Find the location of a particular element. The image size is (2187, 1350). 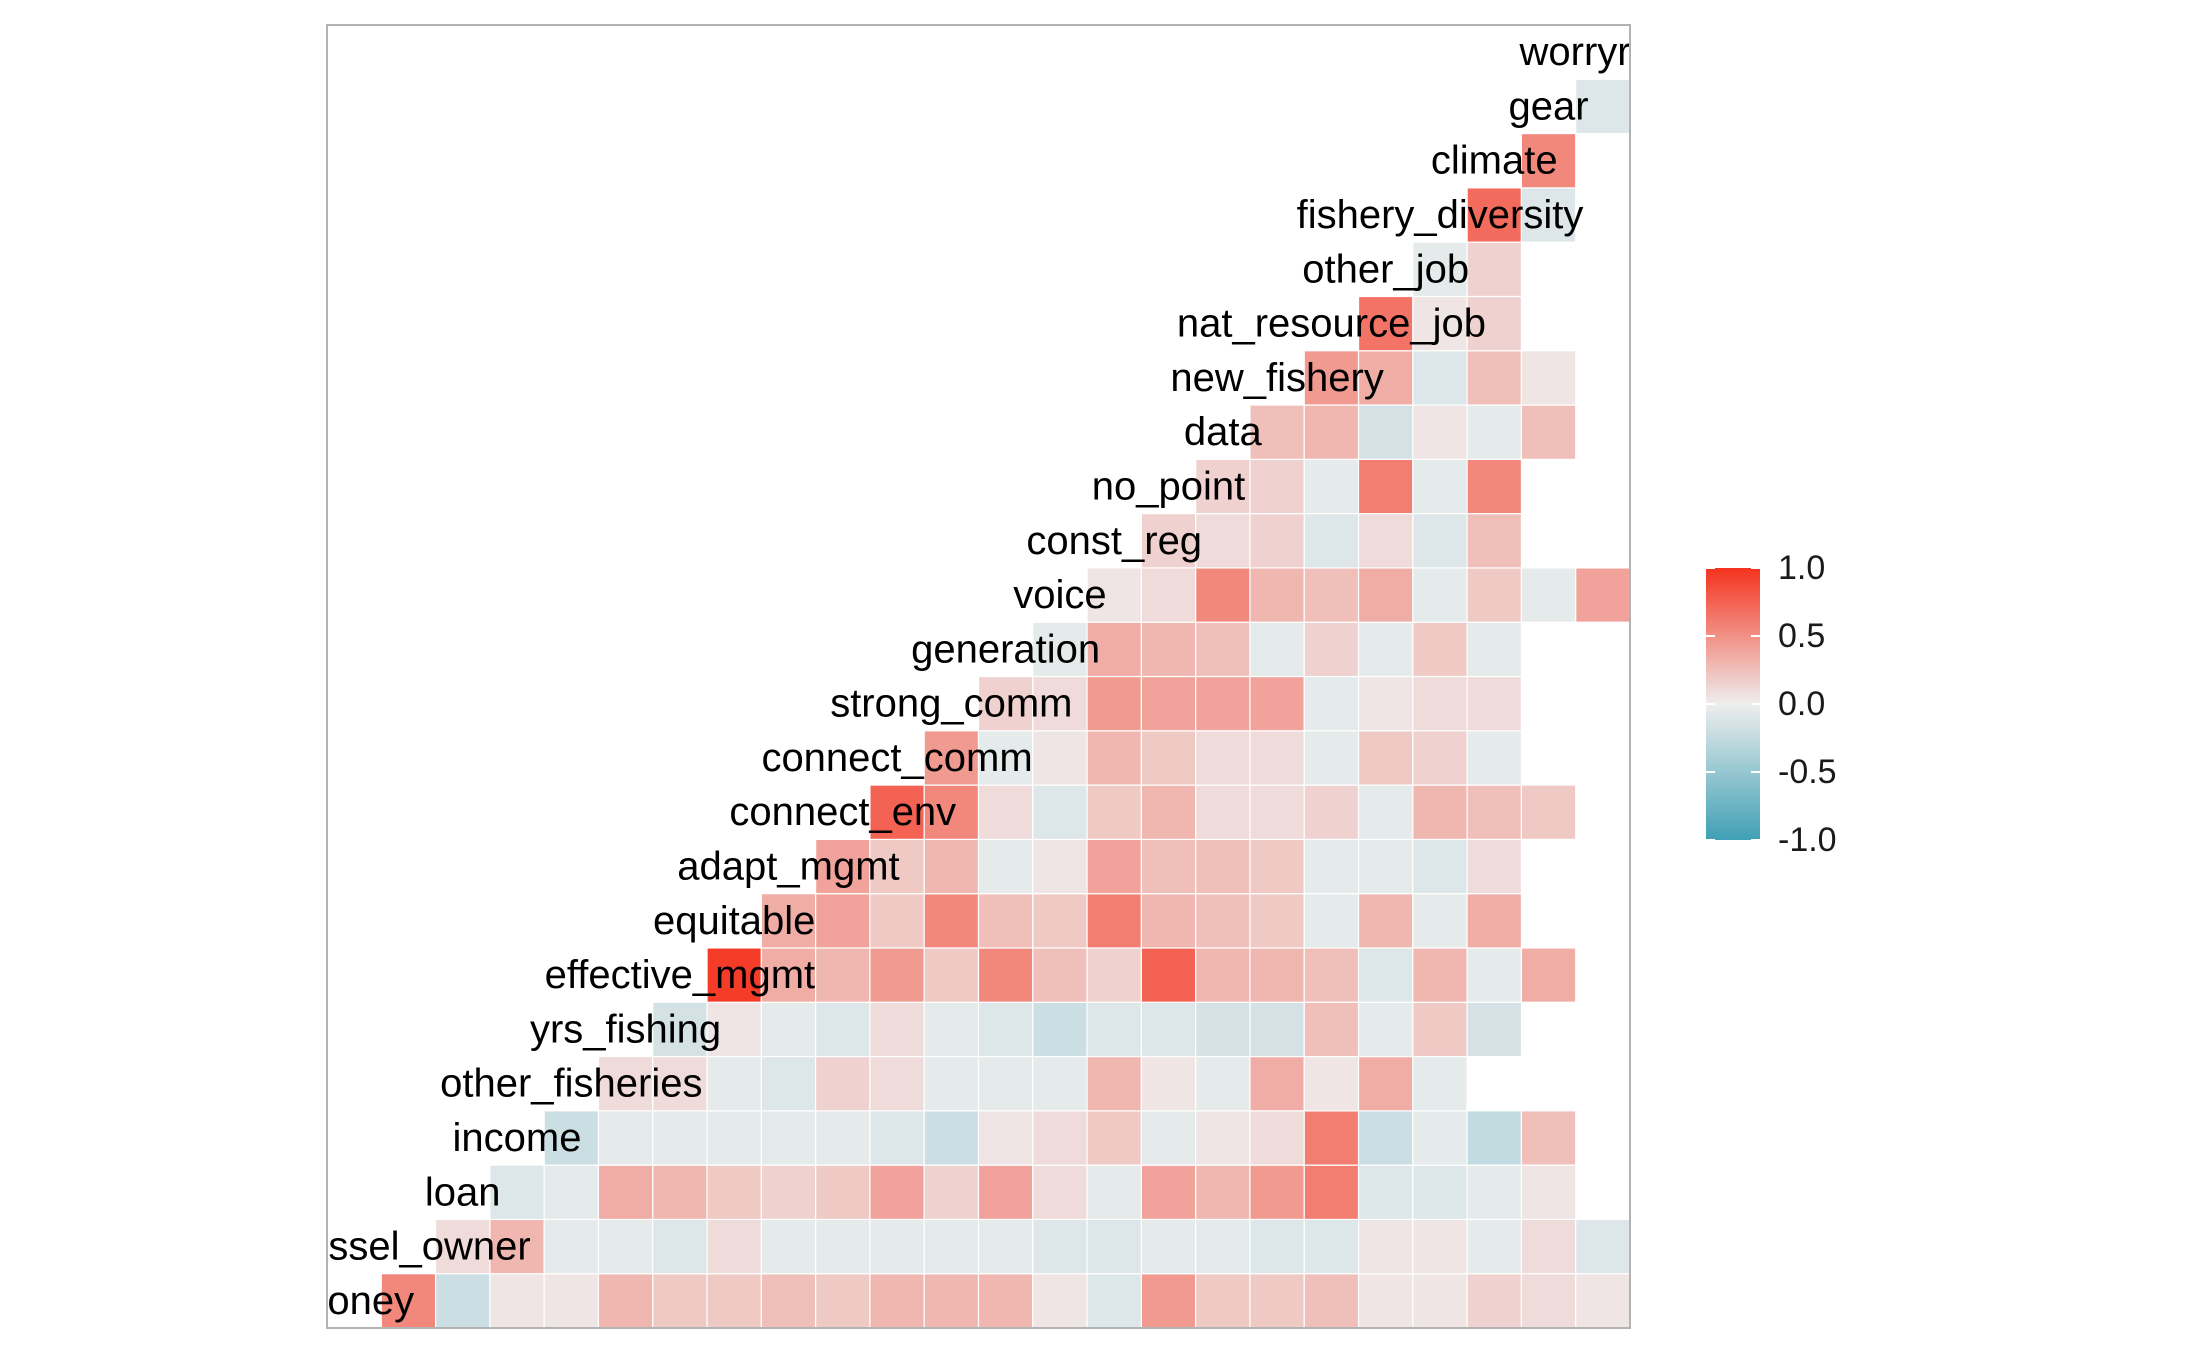

legend-tick-label: 0.0 is located at coordinates (1801, 704).